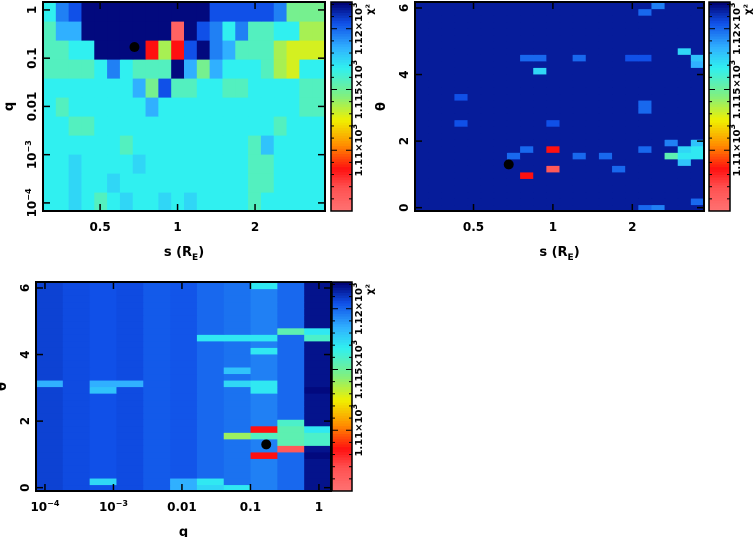 The height and width of the screenshot is (537, 754). Describe the element at coordinates (250, 507) in the screenshot. I see `x-tick-label-text: 0.1` at that location.